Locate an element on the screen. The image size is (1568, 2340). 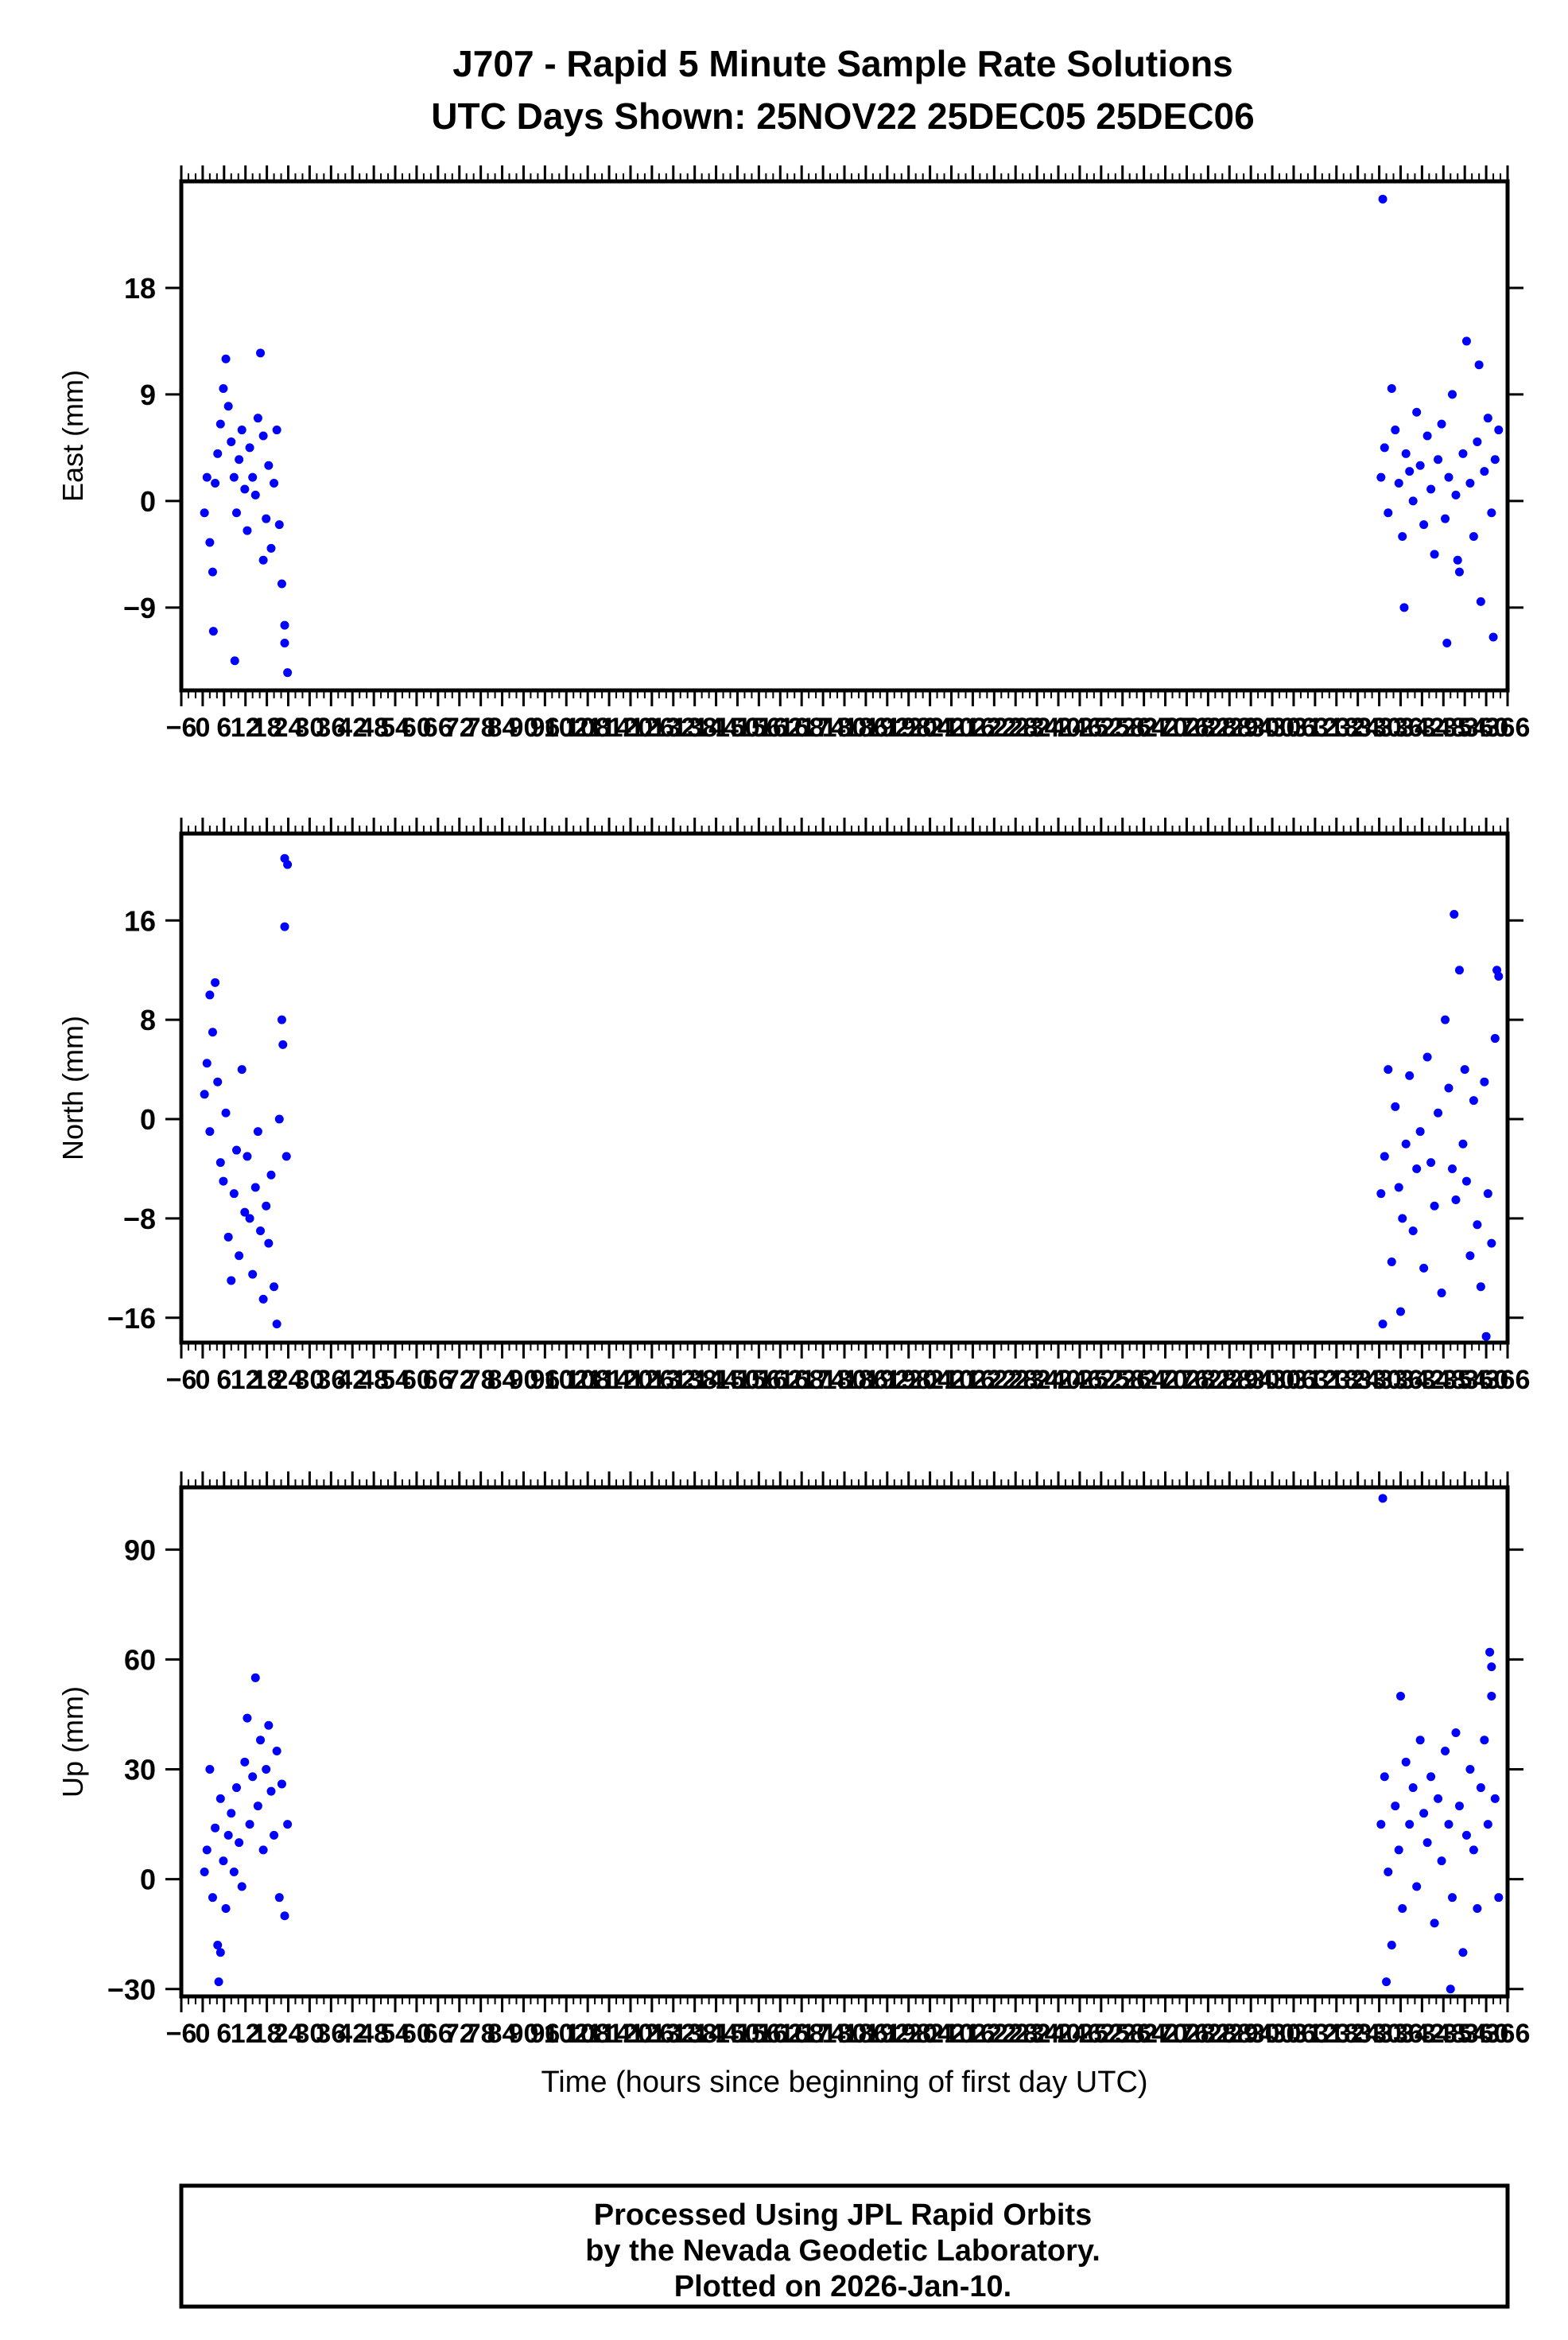
up-x-tick-label: 12 is located at coordinates (246, 2034).